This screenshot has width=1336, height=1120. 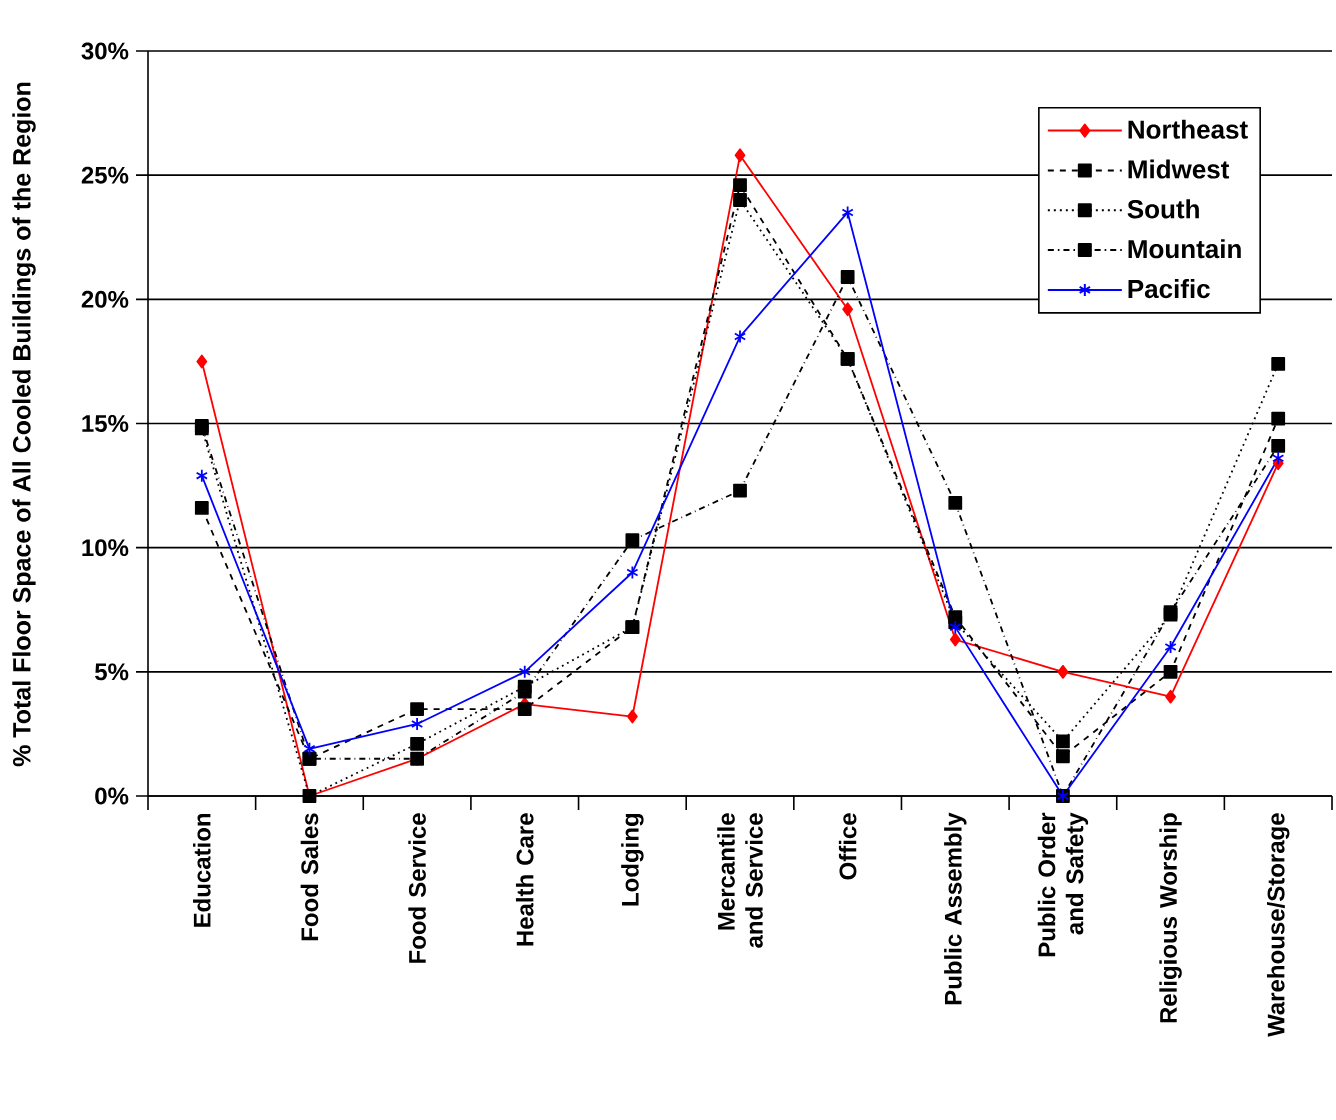 I want to click on x-tick-label: Warehouse/Storage, so click(x=1278, y=925).